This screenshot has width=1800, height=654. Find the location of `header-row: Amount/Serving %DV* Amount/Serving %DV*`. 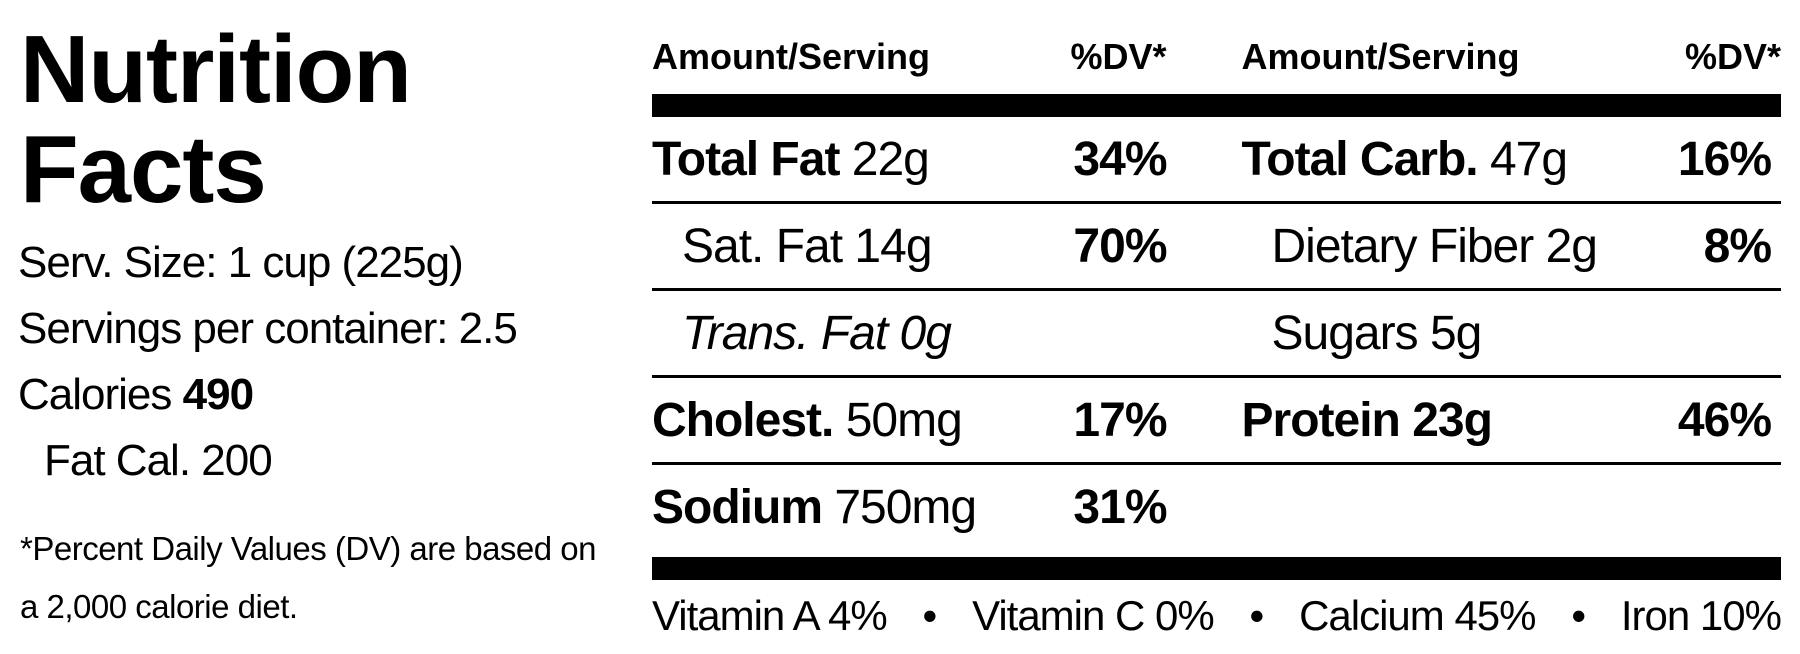

header-row: Amount/Serving %DV* Amount/Serving %DV* is located at coordinates (1216, 57).